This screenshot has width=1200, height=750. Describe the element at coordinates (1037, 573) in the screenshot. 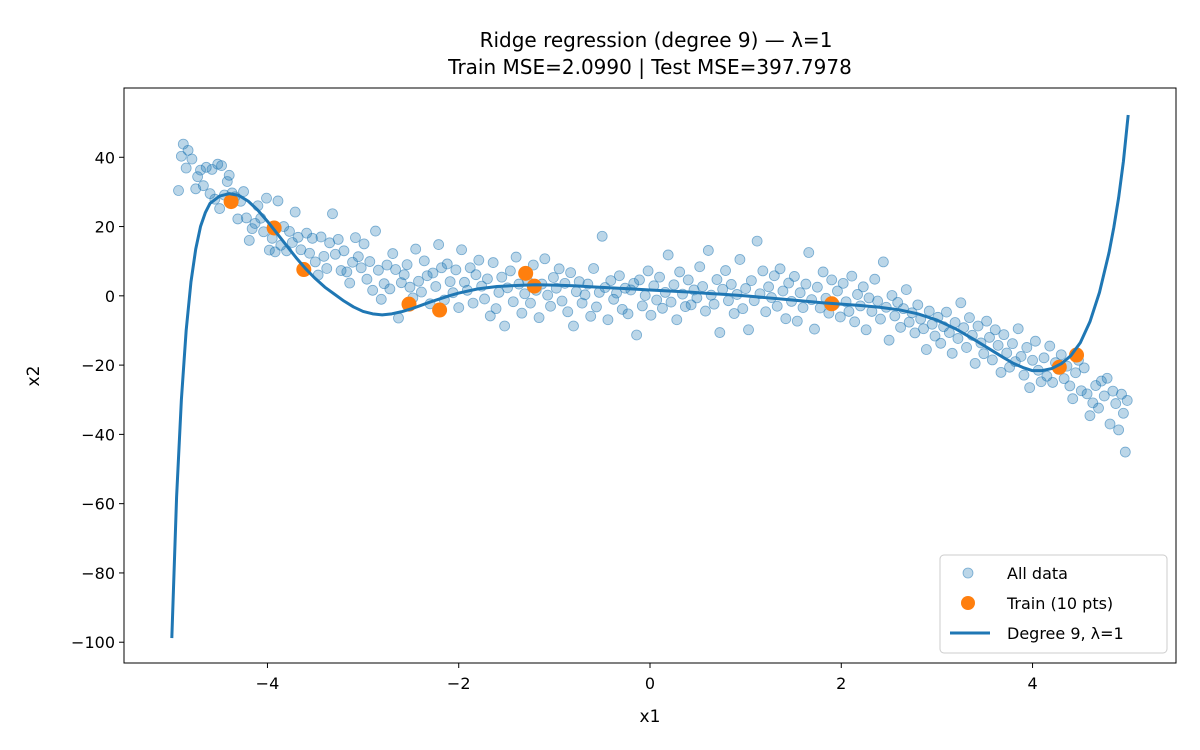

I see `legend-all-data-label: All data` at that location.